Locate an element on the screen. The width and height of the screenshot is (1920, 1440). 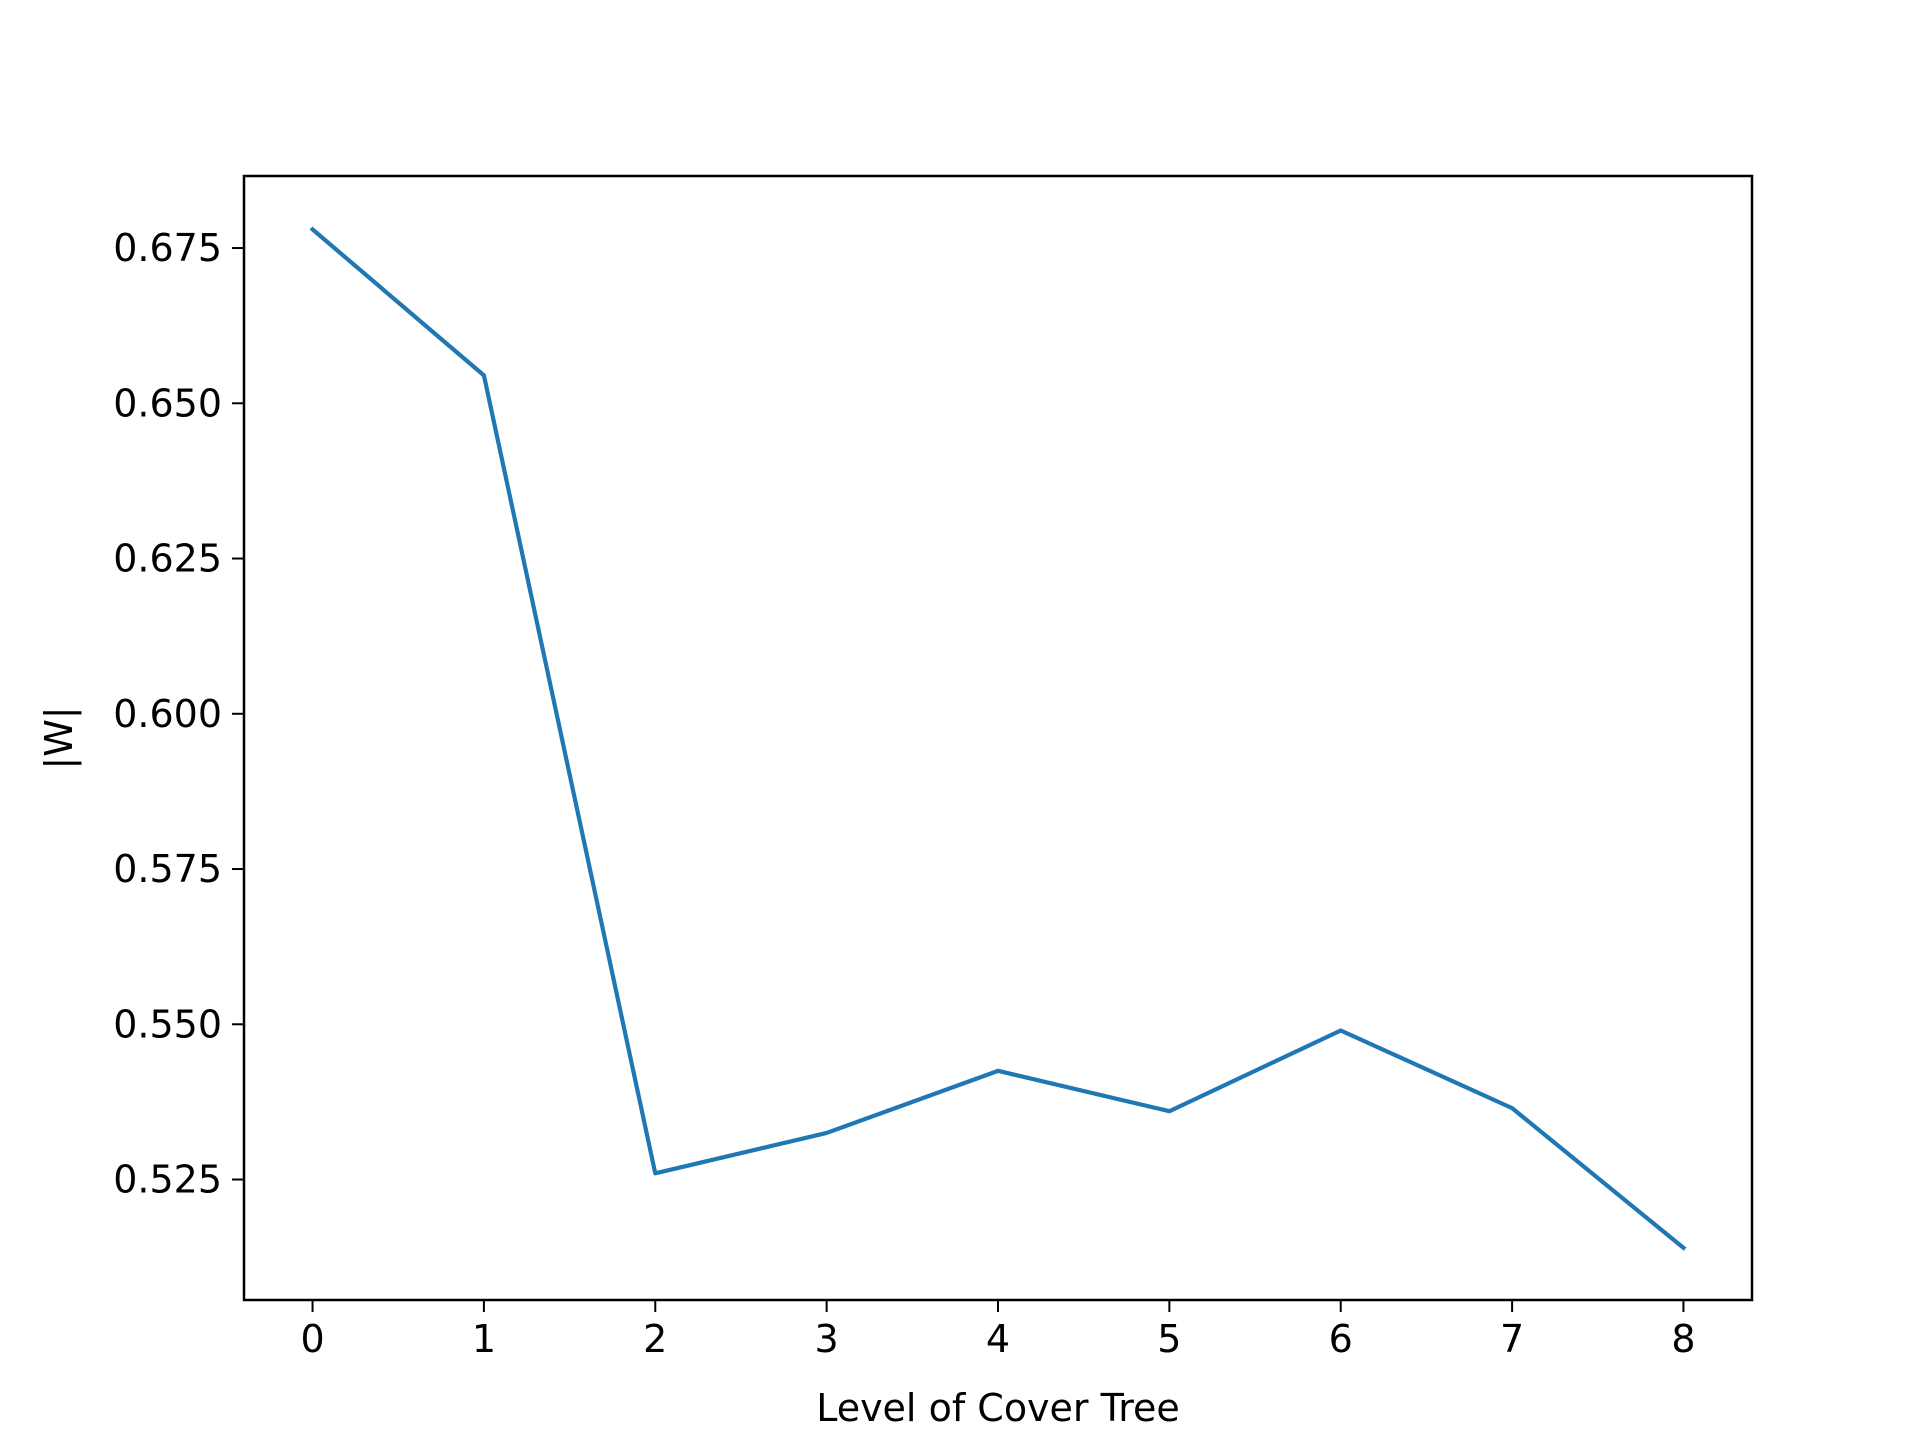
x-axis-ticks: 0 1 2 3 4 5 6 7 8 is located at coordinates (998, 1330).